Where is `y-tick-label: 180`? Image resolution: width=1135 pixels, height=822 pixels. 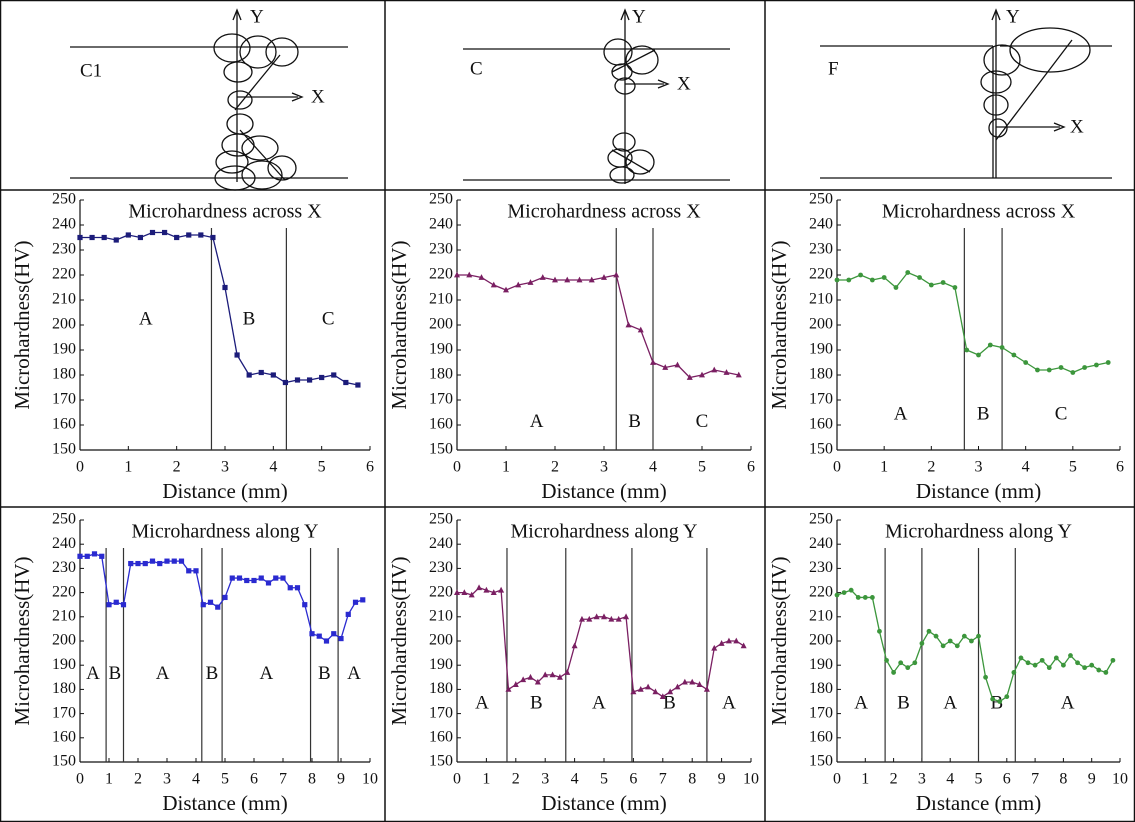
y-tick-label: 180 is located at coordinates (64, 374).